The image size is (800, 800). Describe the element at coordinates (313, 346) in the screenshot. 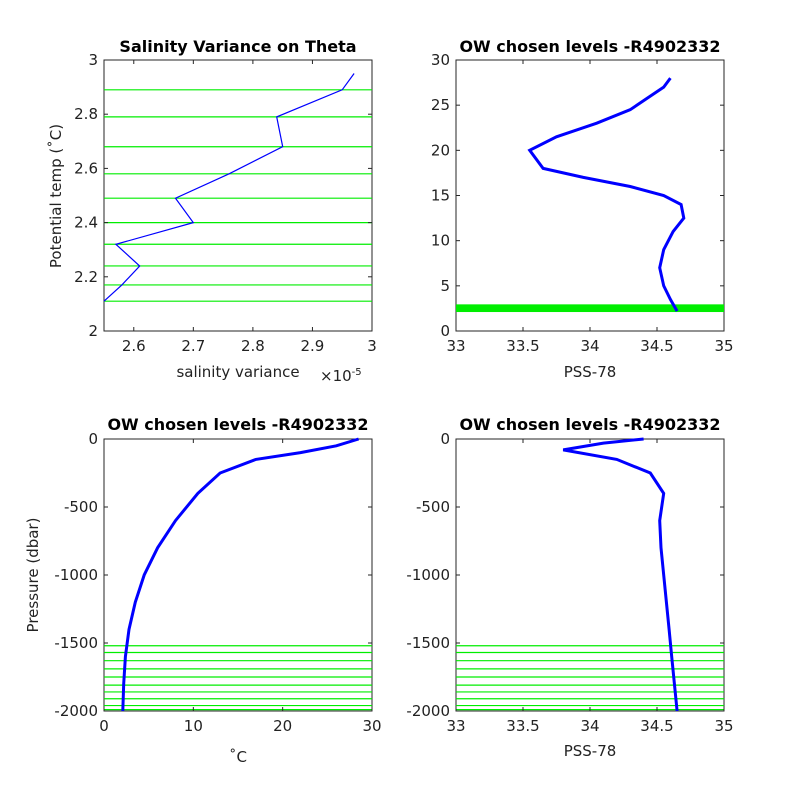

I see `x-tick-label: 2.9` at that location.